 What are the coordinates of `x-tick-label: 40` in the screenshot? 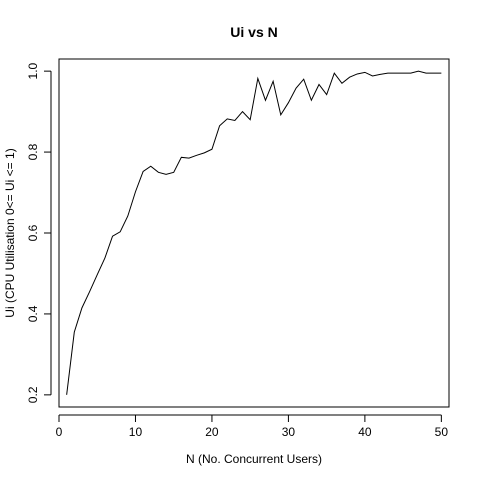 It's located at (365, 432).